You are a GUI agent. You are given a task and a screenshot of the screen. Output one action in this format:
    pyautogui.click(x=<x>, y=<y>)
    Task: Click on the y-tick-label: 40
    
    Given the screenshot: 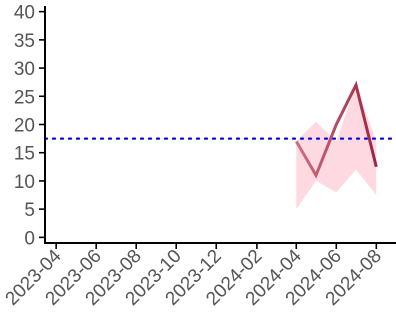 What is the action you would take?
    pyautogui.click(x=24, y=13)
    